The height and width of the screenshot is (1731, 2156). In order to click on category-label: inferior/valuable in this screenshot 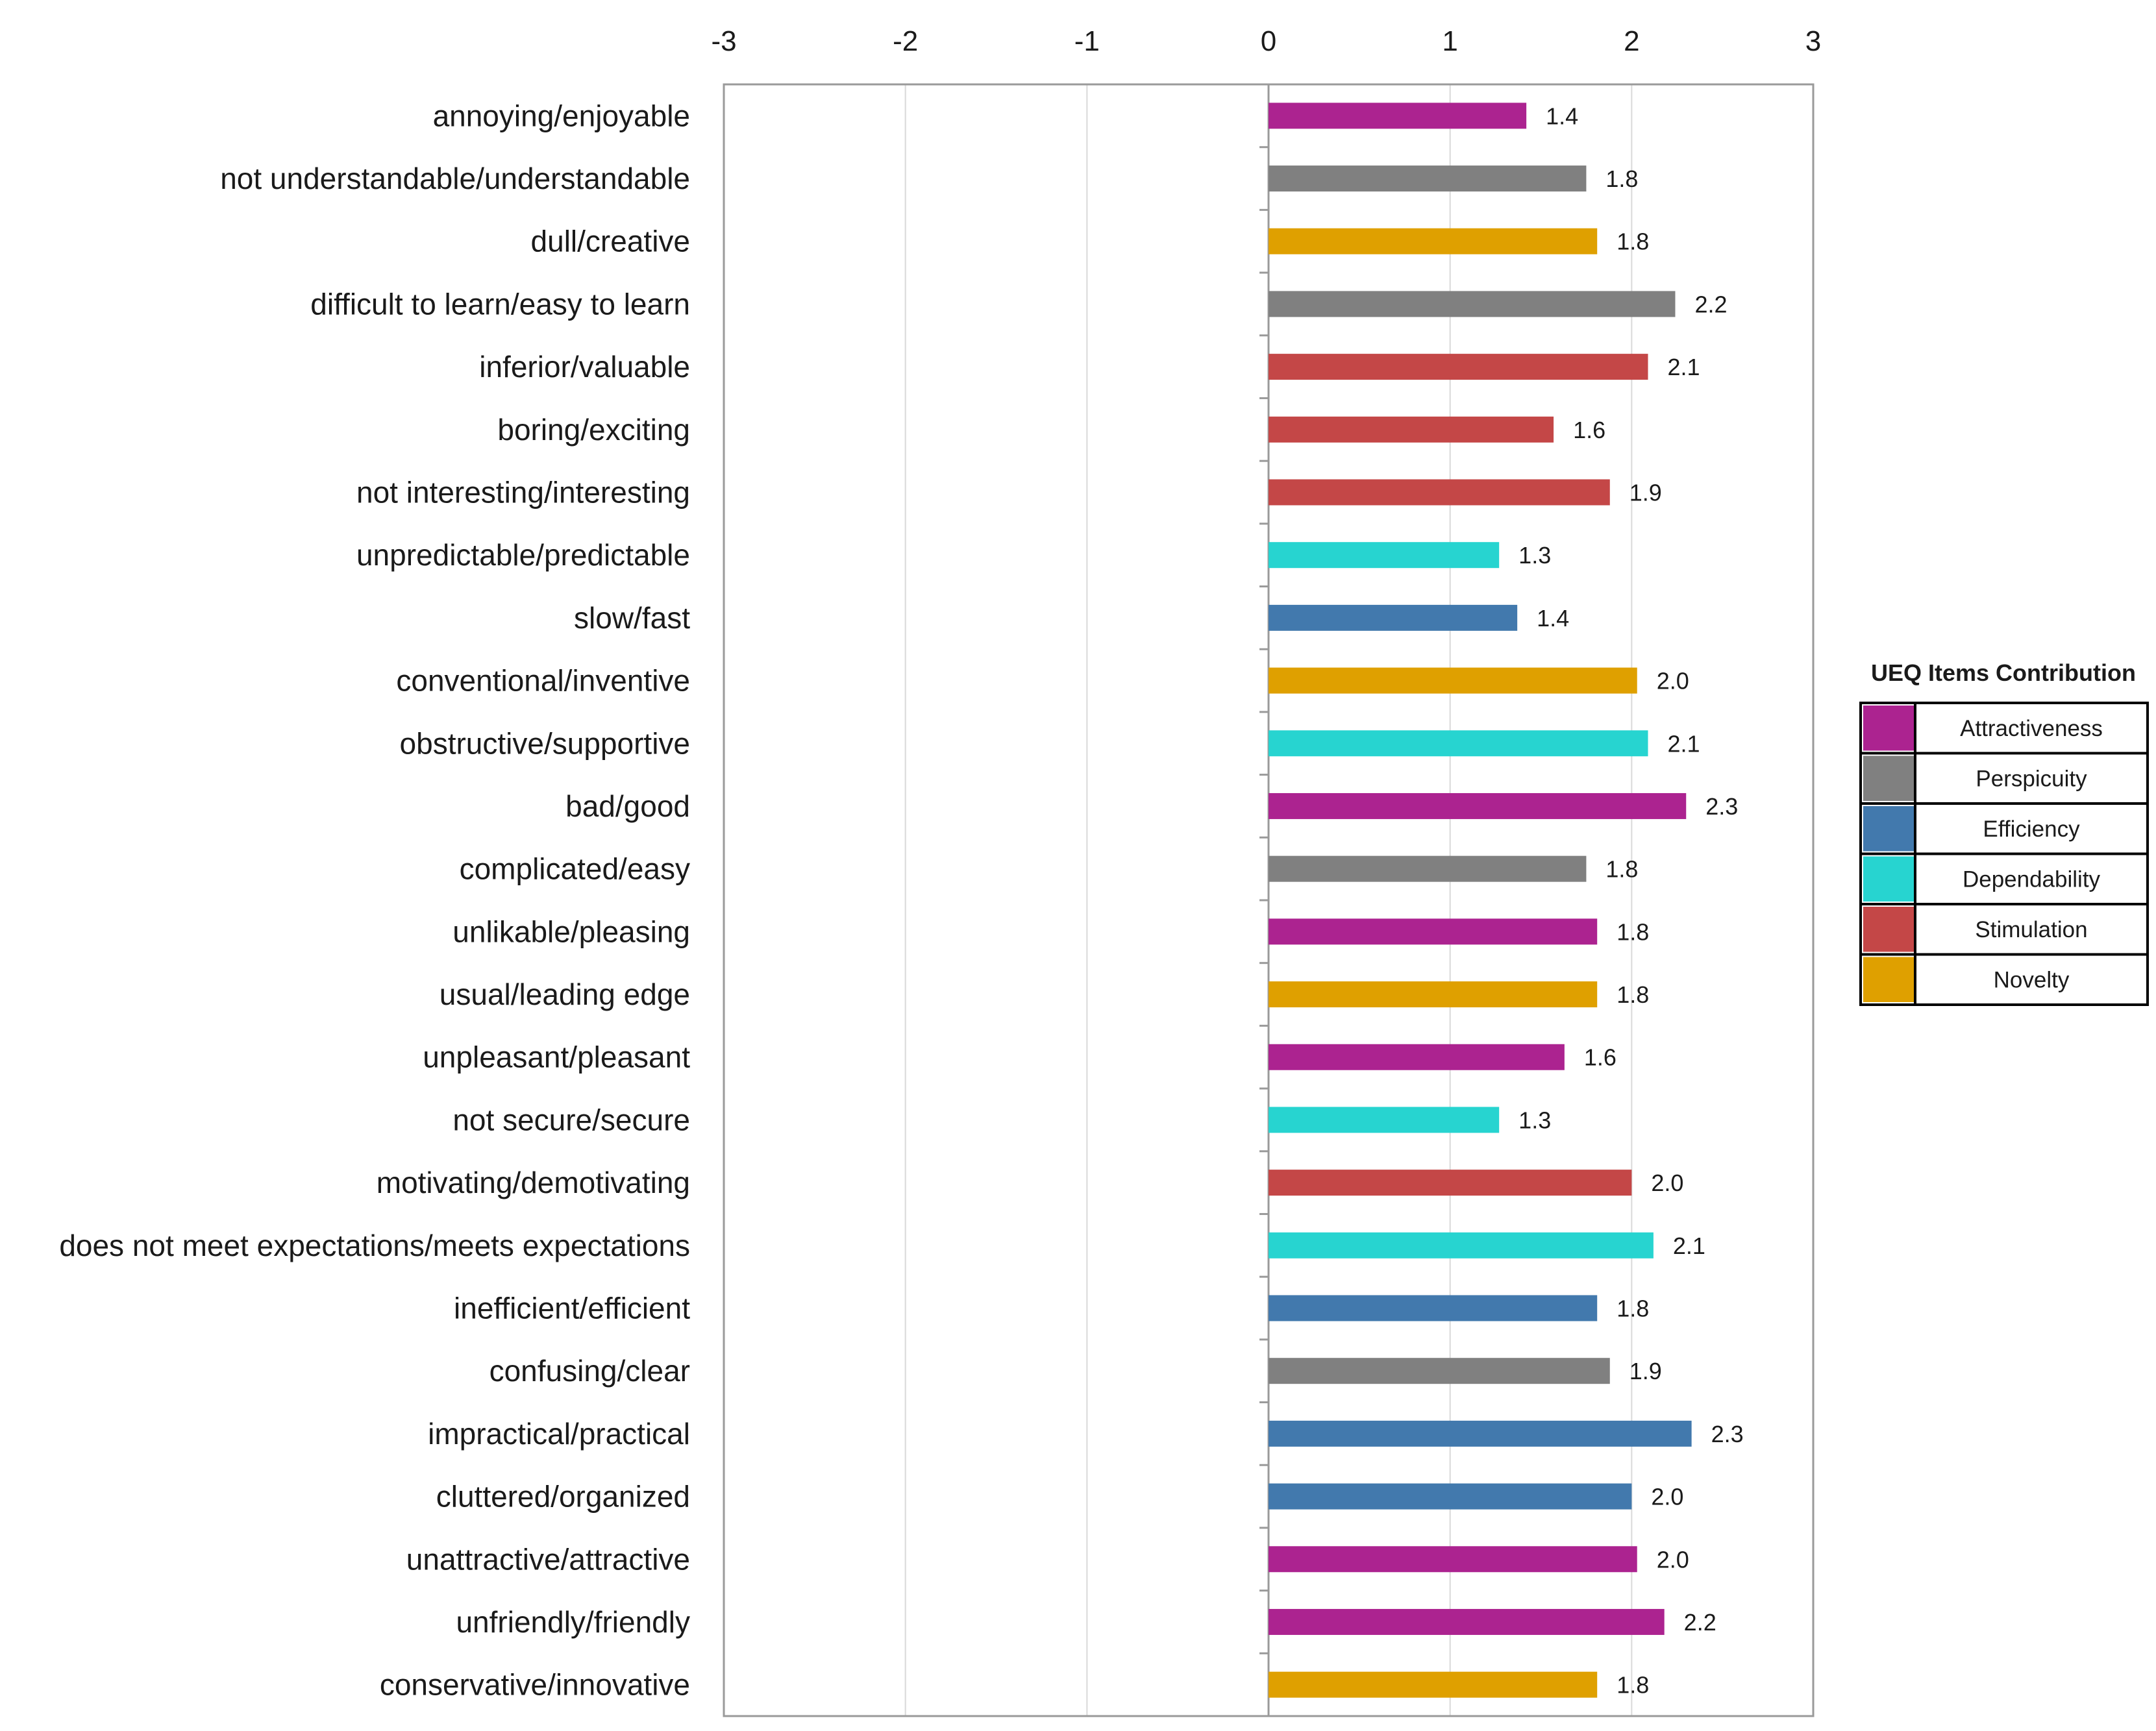, I will do `click(584, 367)`.